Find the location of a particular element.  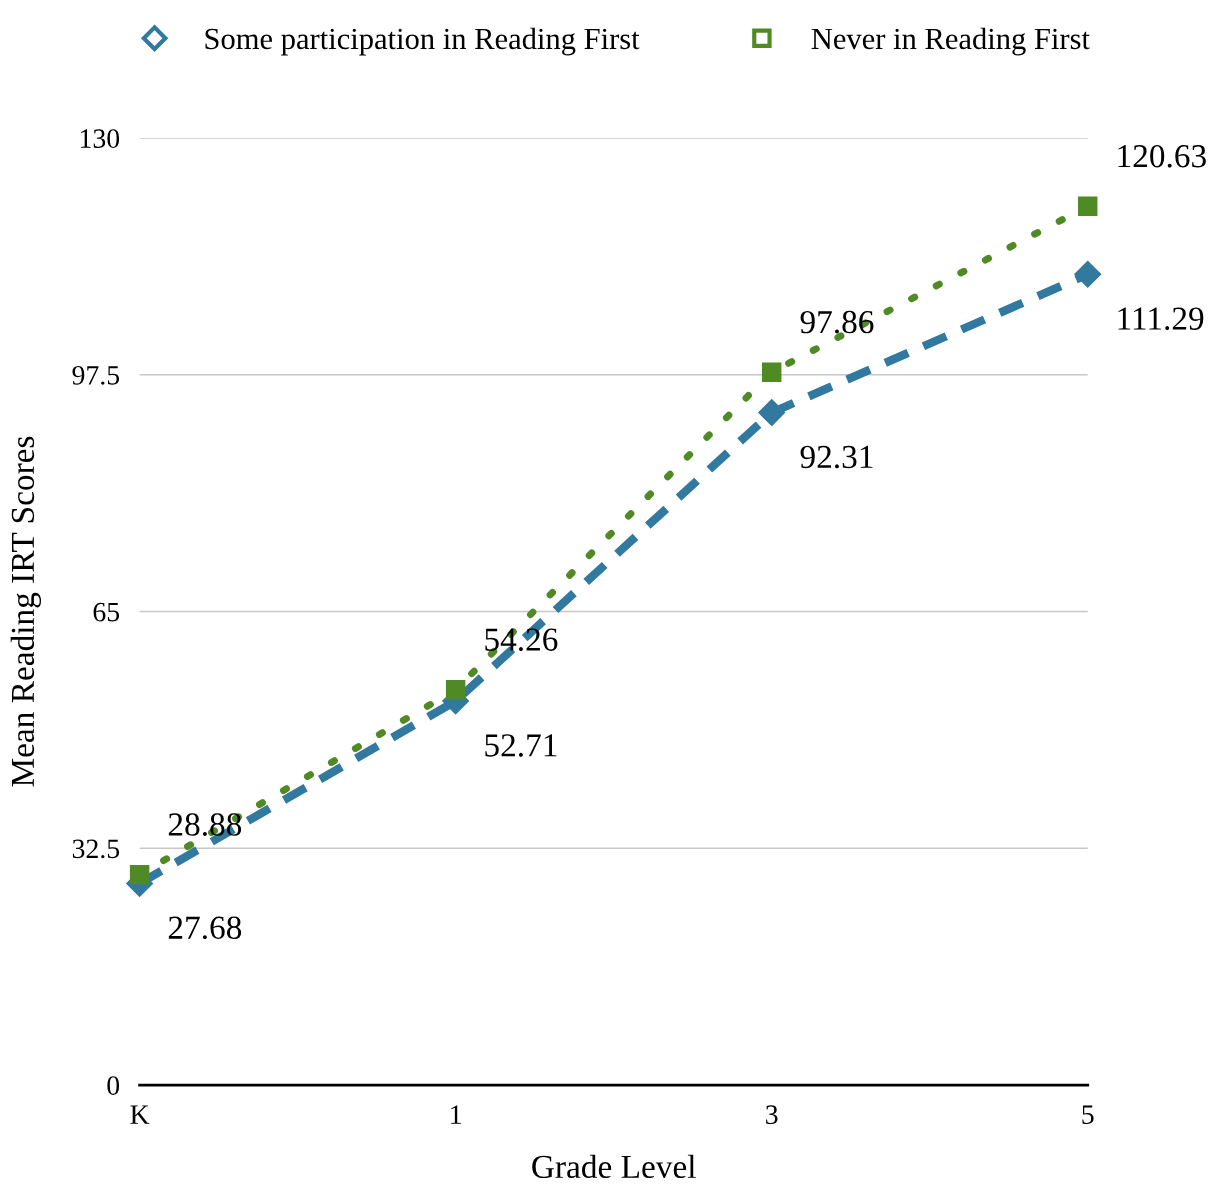

x-tick-label: 5 is located at coordinates (1088, 1115).